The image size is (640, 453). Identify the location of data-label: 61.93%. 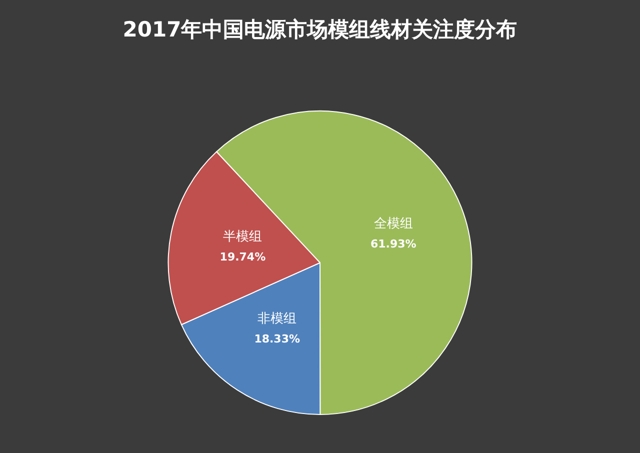
(393, 243).